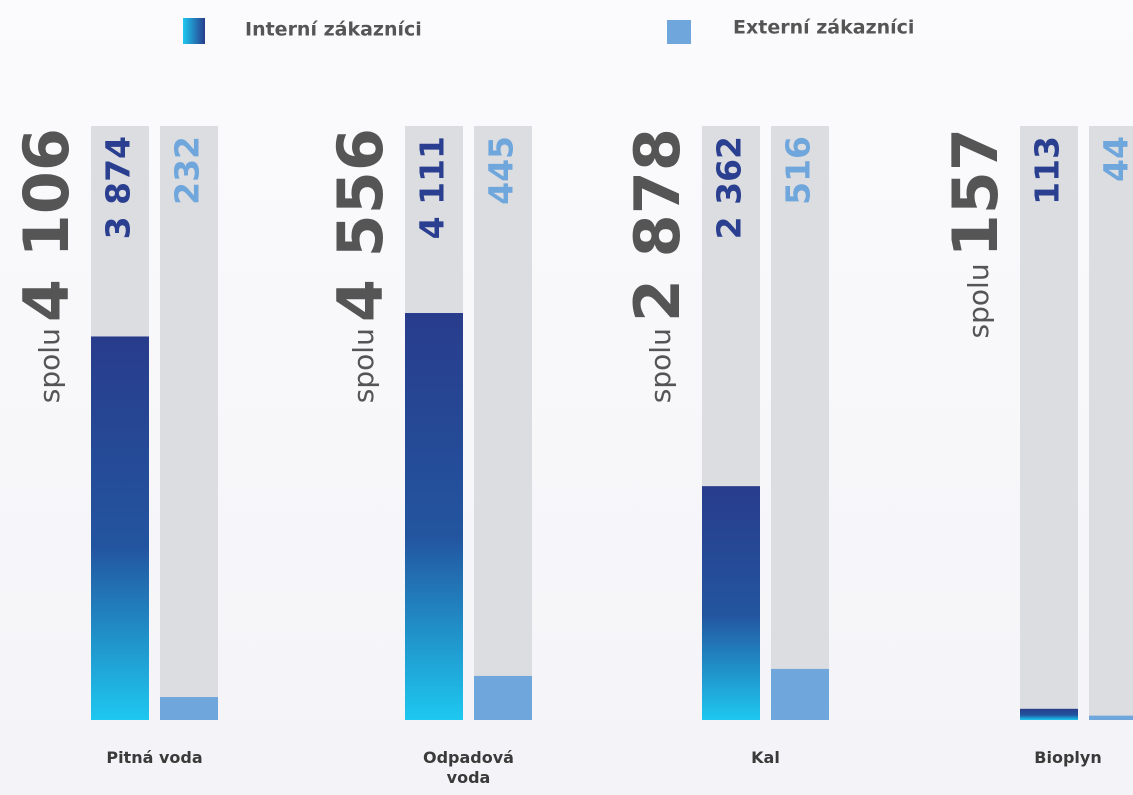 The height and width of the screenshot is (795, 1133). Describe the element at coordinates (798, 170) in the screenshot. I see `value-label: 516` at that location.